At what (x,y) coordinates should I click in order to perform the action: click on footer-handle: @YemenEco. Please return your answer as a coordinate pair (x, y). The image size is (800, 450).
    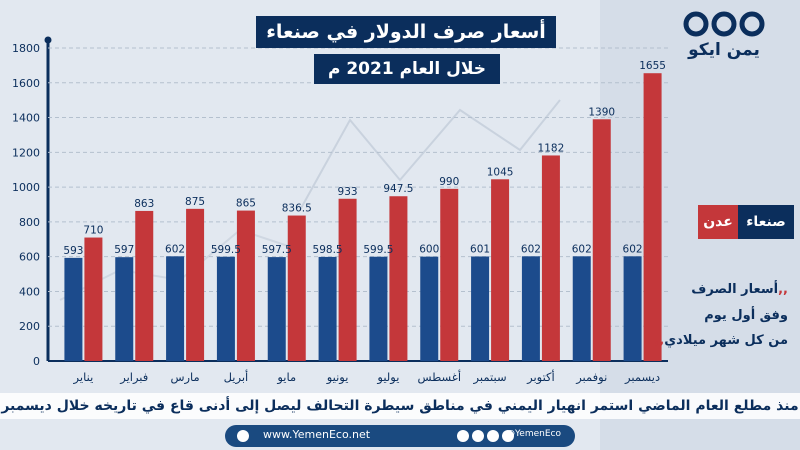
    Looking at the image, I should click on (533, 434).